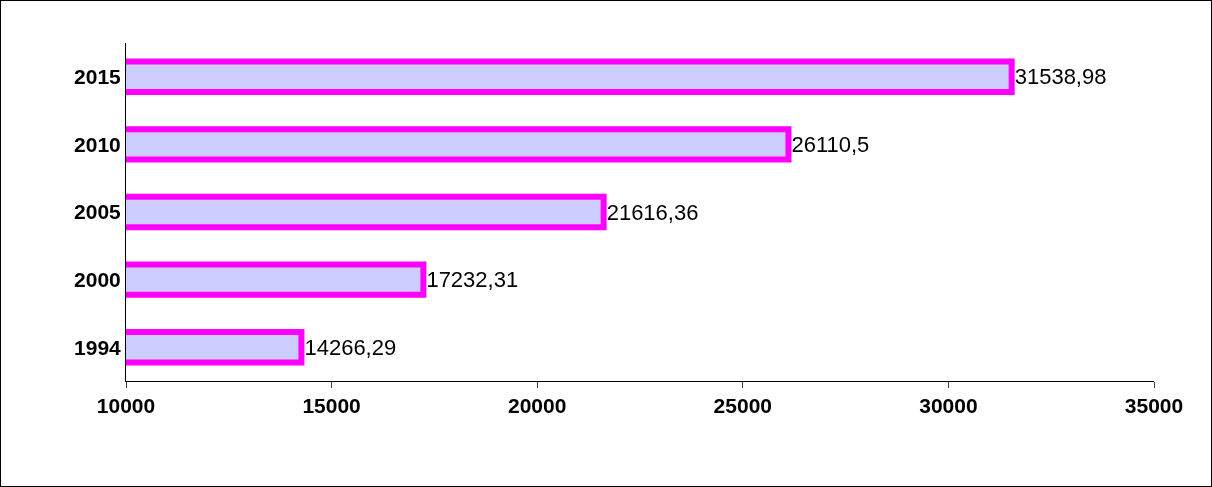 The height and width of the screenshot is (487, 1212). Describe the element at coordinates (830, 144) in the screenshot. I see `data-label: 26110,5` at that location.